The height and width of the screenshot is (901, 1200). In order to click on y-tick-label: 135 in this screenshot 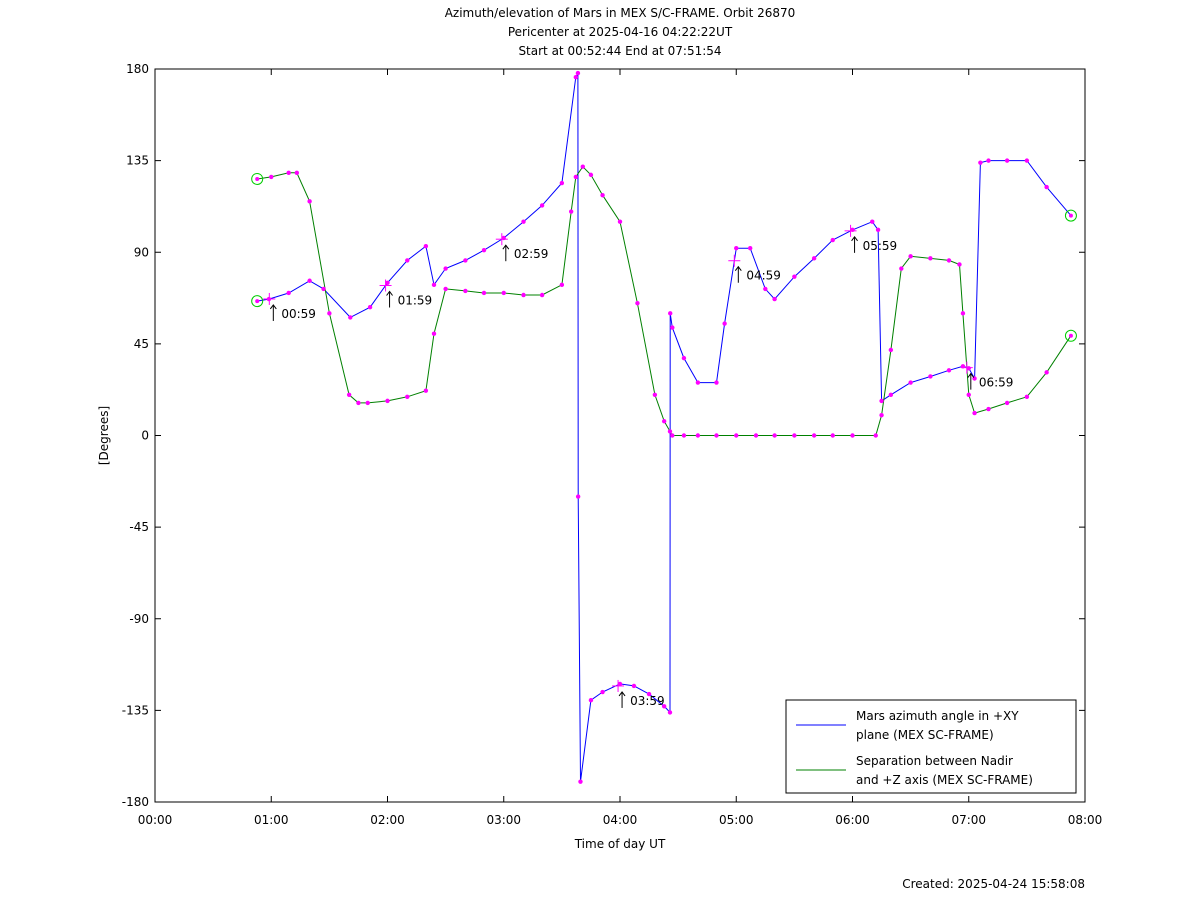, I will do `click(137, 161)`.